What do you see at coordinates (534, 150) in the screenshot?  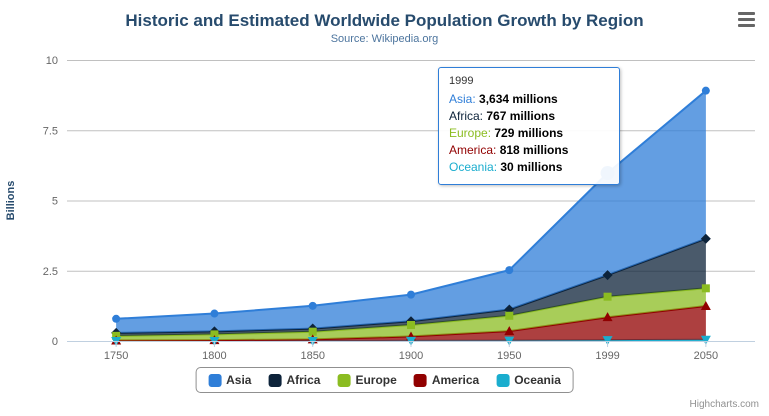 I see `tooltip-series-value: 818 millions` at bounding box center [534, 150].